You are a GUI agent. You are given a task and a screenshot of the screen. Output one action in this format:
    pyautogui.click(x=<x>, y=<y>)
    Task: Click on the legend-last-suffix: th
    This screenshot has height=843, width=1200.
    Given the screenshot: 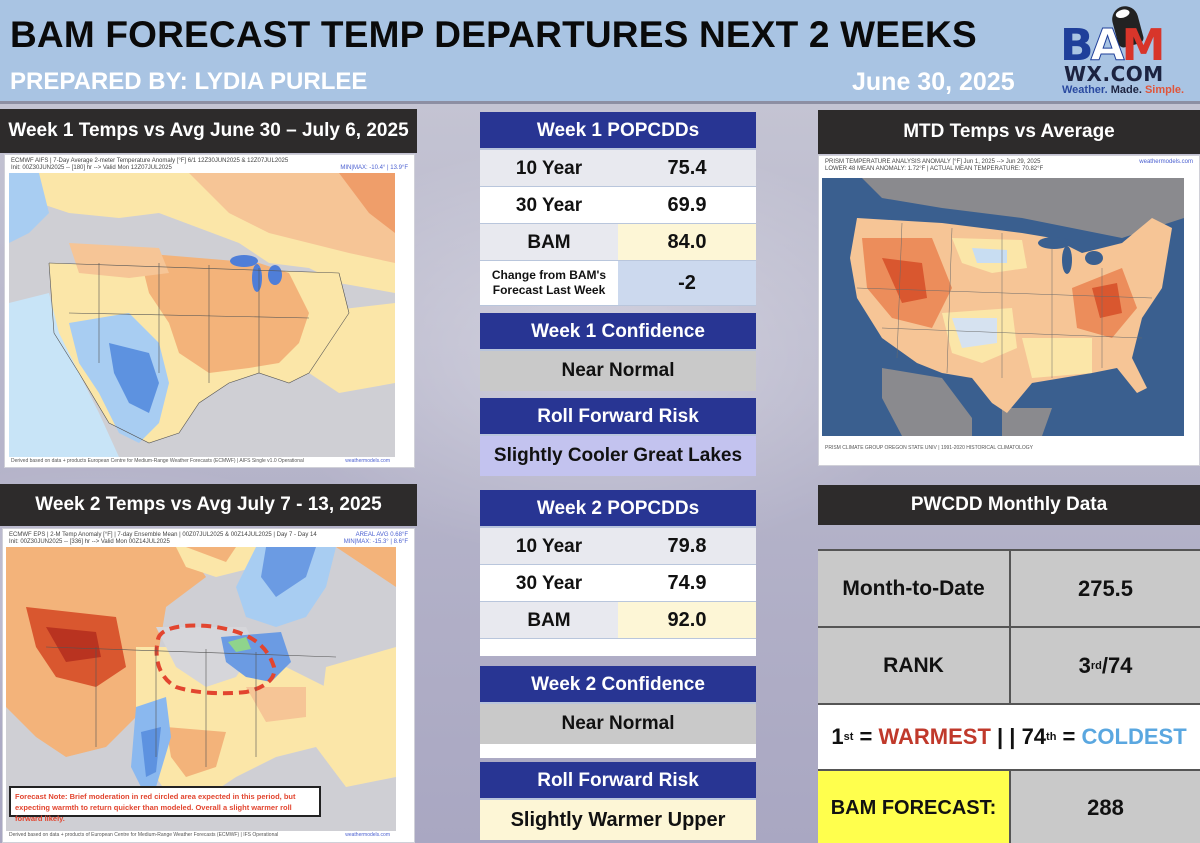 What is the action you would take?
    pyautogui.click(x=1051, y=737)
    